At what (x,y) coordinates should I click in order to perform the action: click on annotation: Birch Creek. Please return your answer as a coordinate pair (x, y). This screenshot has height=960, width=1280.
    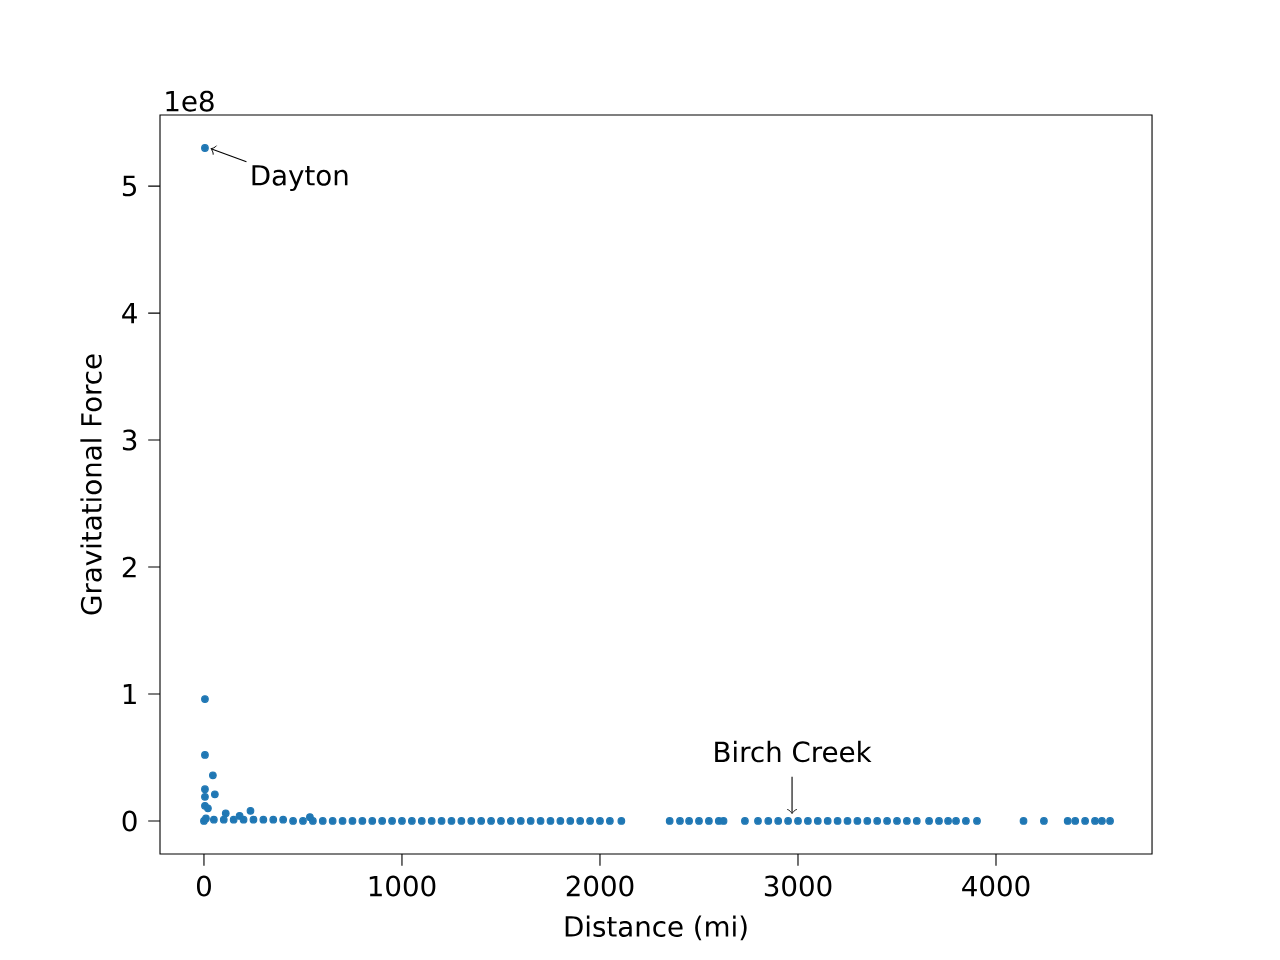
    Looking at the image, I should click on (793, 751).